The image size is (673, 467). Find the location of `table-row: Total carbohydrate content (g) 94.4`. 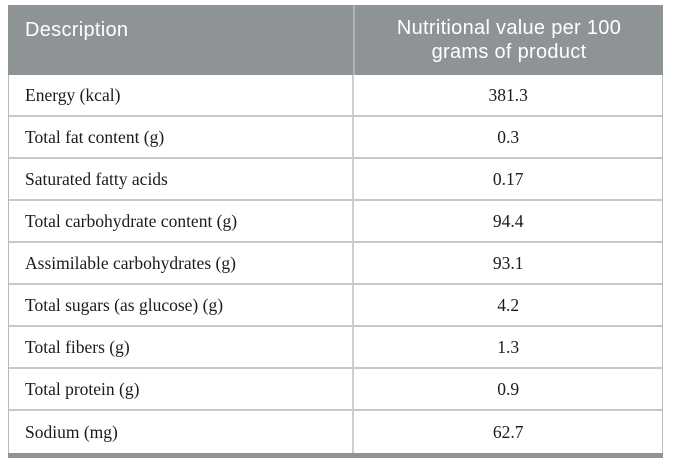

table-row: Total carbohydrate content (g) 94.4 is located at coordinates (335, 222).